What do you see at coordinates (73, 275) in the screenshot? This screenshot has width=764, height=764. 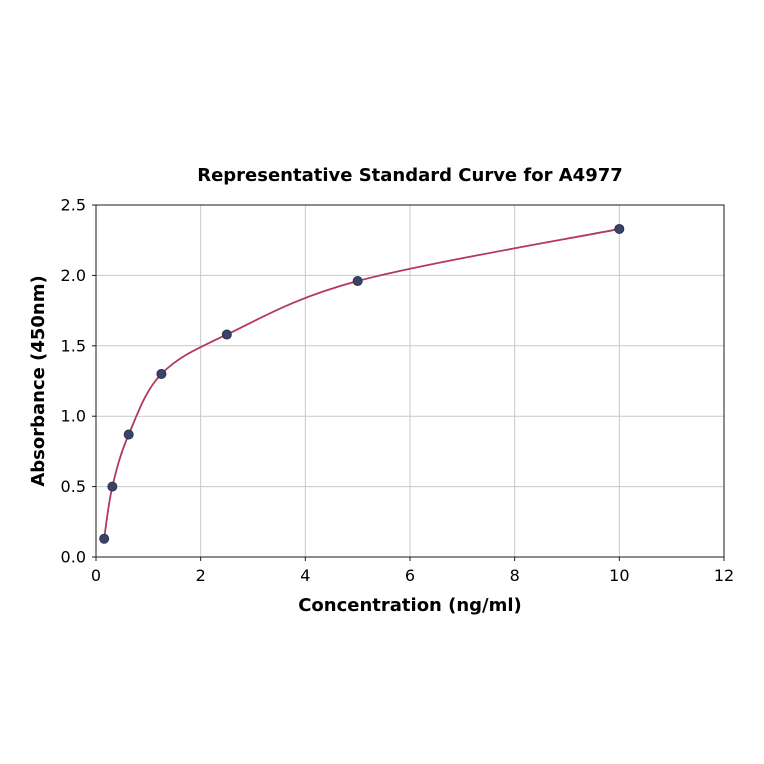 I see `y-tick-label: 2.0` at bounding box center [73, 275].